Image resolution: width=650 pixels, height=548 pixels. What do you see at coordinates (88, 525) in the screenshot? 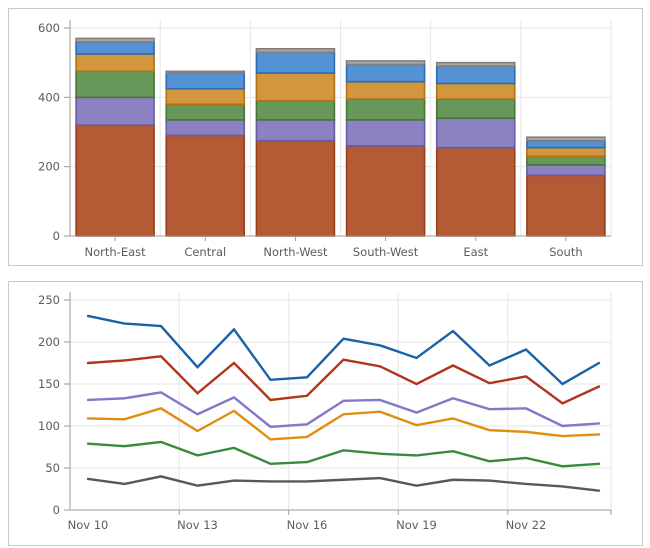
I see `x-axis-label: Nov 10` at bounding box center [88, 525].